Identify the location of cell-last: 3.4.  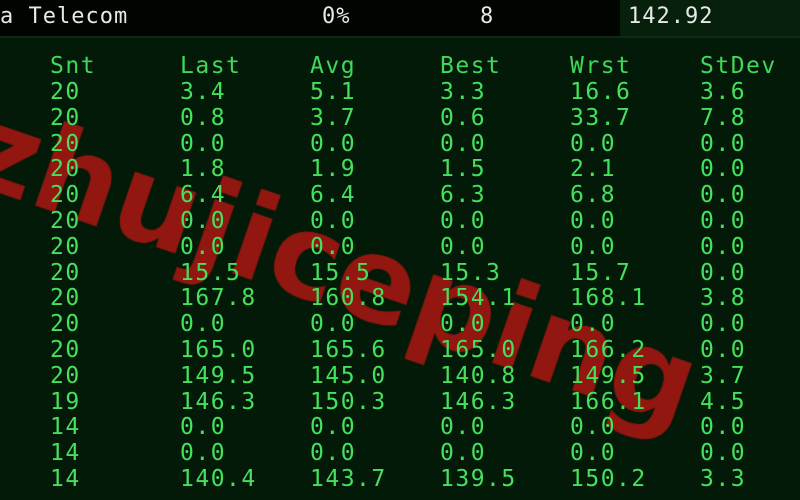
(203, 92).